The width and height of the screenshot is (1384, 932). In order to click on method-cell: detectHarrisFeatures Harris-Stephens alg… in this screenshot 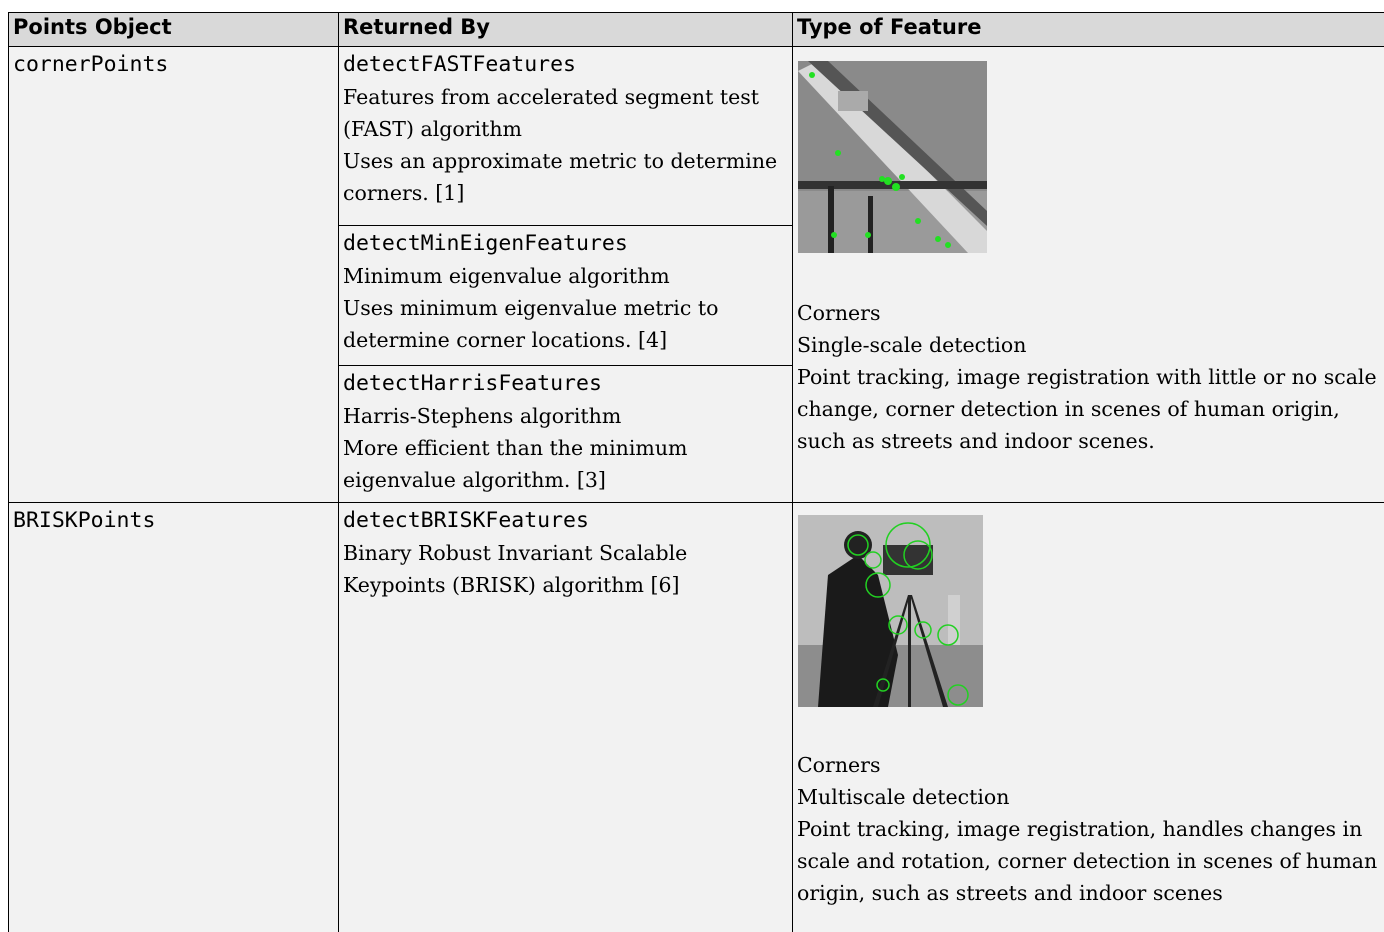, I will do `click(565, 434)`.